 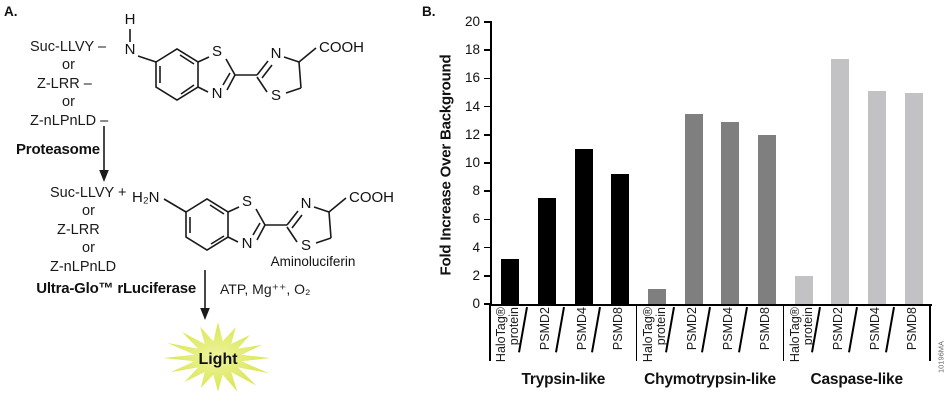 What do you see at coordinates (476, 247) in the screenshot?
I see `y-tick-label: 4` at bounding box center [476, 247].